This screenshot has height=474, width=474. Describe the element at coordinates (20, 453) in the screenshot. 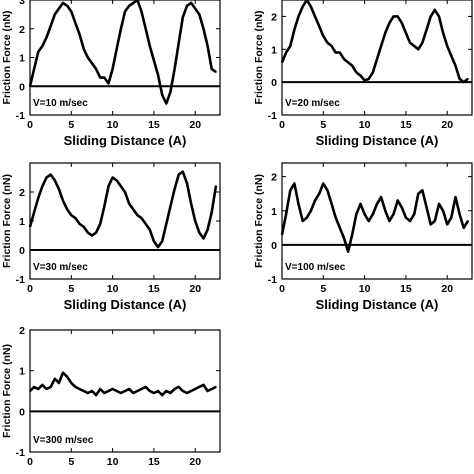

I see `y-tick-label: -1` at that location.